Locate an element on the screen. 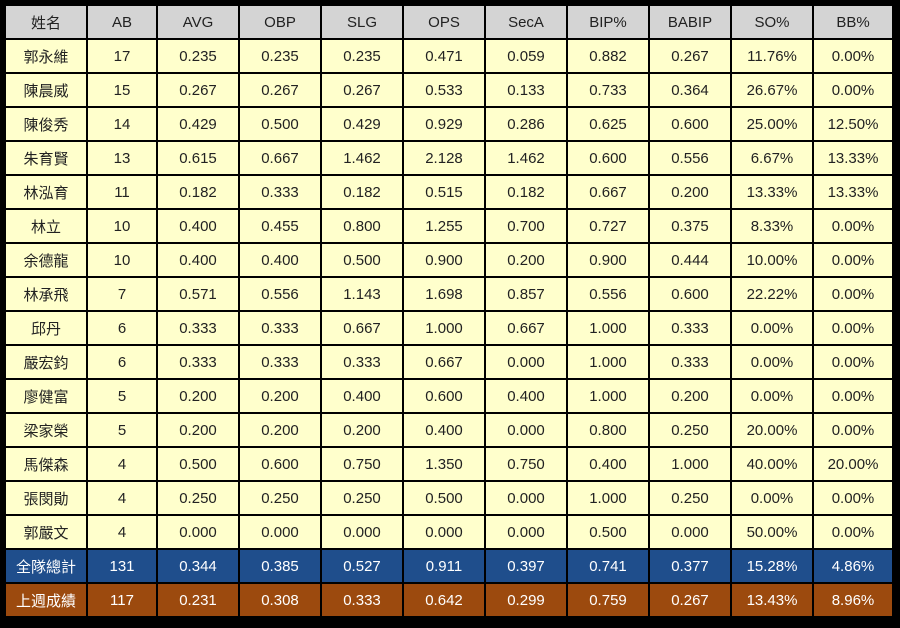 This screenshot has width=900, height=628. header-row: 姓名 AB AVG OBP SLG OPS SecA BIP% BABIP SO% BB% is located at coordinates (449, 22).